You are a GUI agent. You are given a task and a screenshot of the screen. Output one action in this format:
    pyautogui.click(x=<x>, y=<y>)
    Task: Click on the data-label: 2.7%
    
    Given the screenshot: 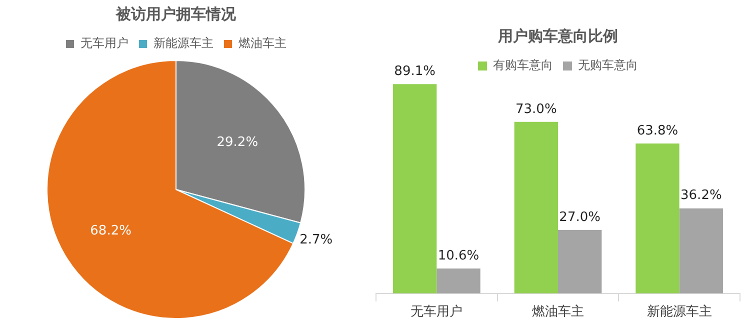 What is the action you would take?
    pyautogui.click(x=316, y=240)
    